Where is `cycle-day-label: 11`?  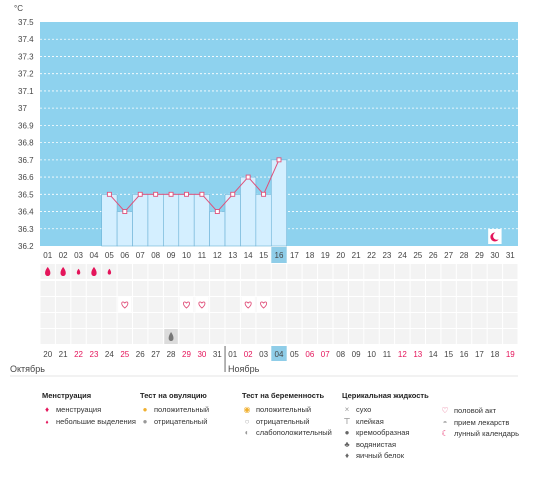
cycle-day-label: 11 is located at coordinates (202, 255).